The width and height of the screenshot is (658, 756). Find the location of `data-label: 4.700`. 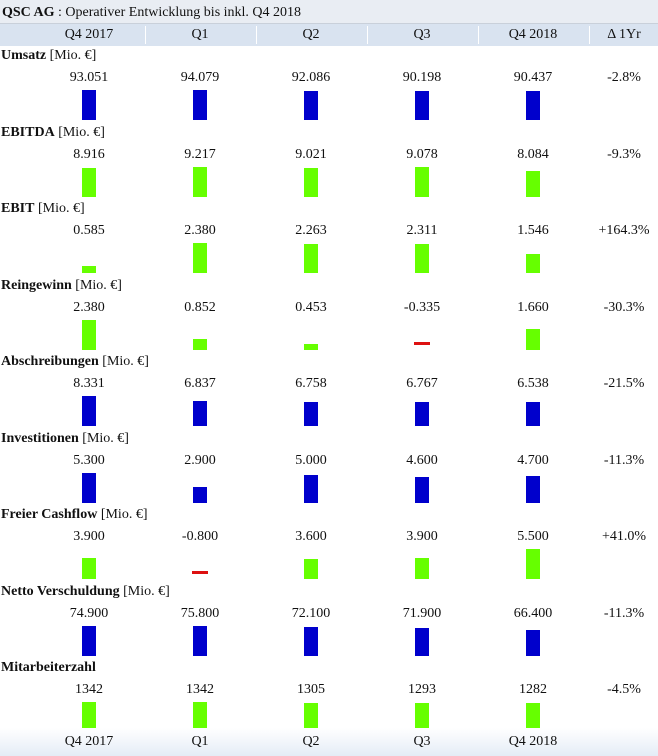

data-label: 4.700 is located at coordinates (533, 460).